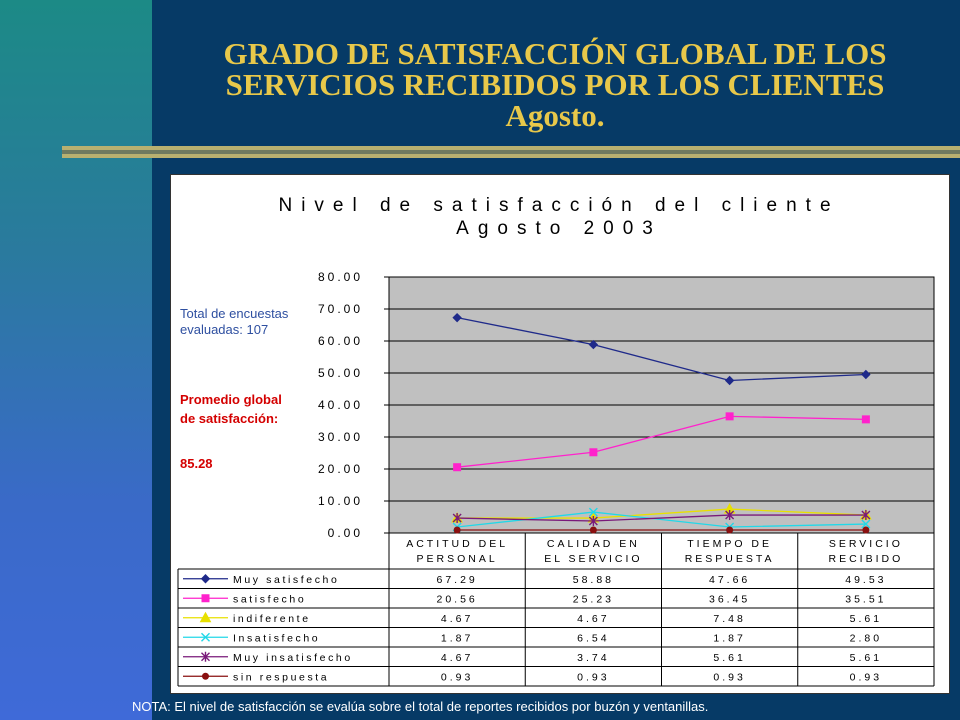  Describe the element at coordinates (865, 599) in the screenshot. I see `table-cell-value: 35.51` at that location.